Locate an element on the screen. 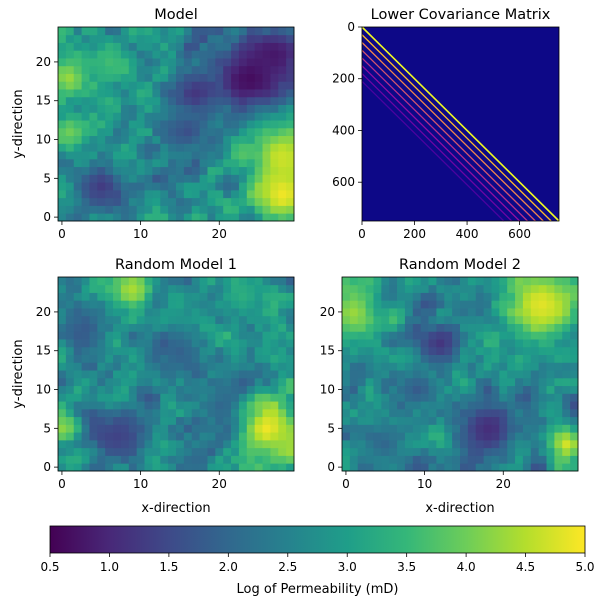 The width and height of the screenshot is (600, 600). x-tick-label: 0 is located at coordinates (62, 234).